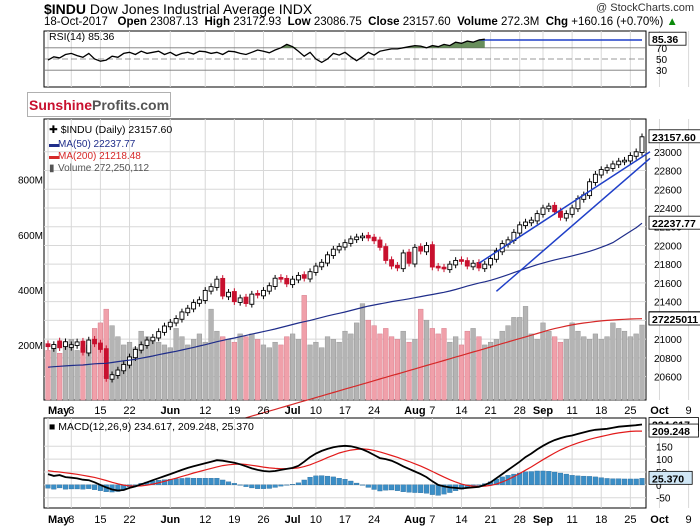 This screenshot has height=530, width=700. I want to click on legend-label-2: Volume 272,250,112, so click(103, 168).